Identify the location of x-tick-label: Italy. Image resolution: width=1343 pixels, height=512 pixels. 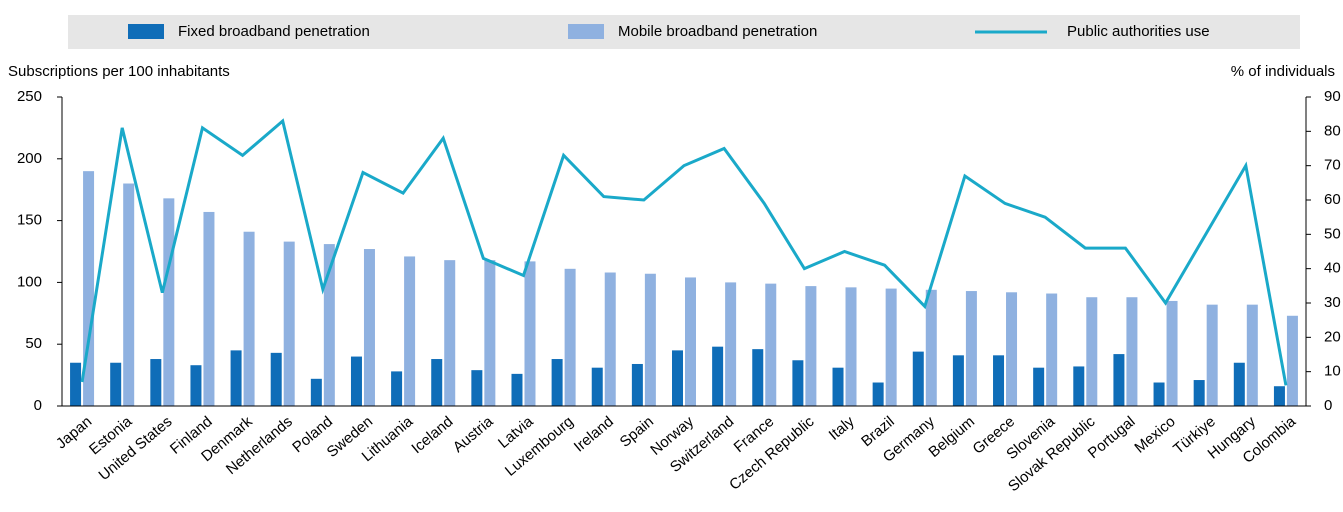
(842, 428).